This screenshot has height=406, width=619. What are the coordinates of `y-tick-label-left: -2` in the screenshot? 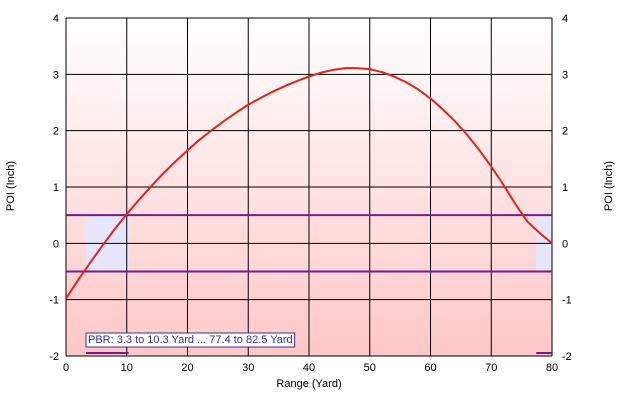 It's located at (54, 357).